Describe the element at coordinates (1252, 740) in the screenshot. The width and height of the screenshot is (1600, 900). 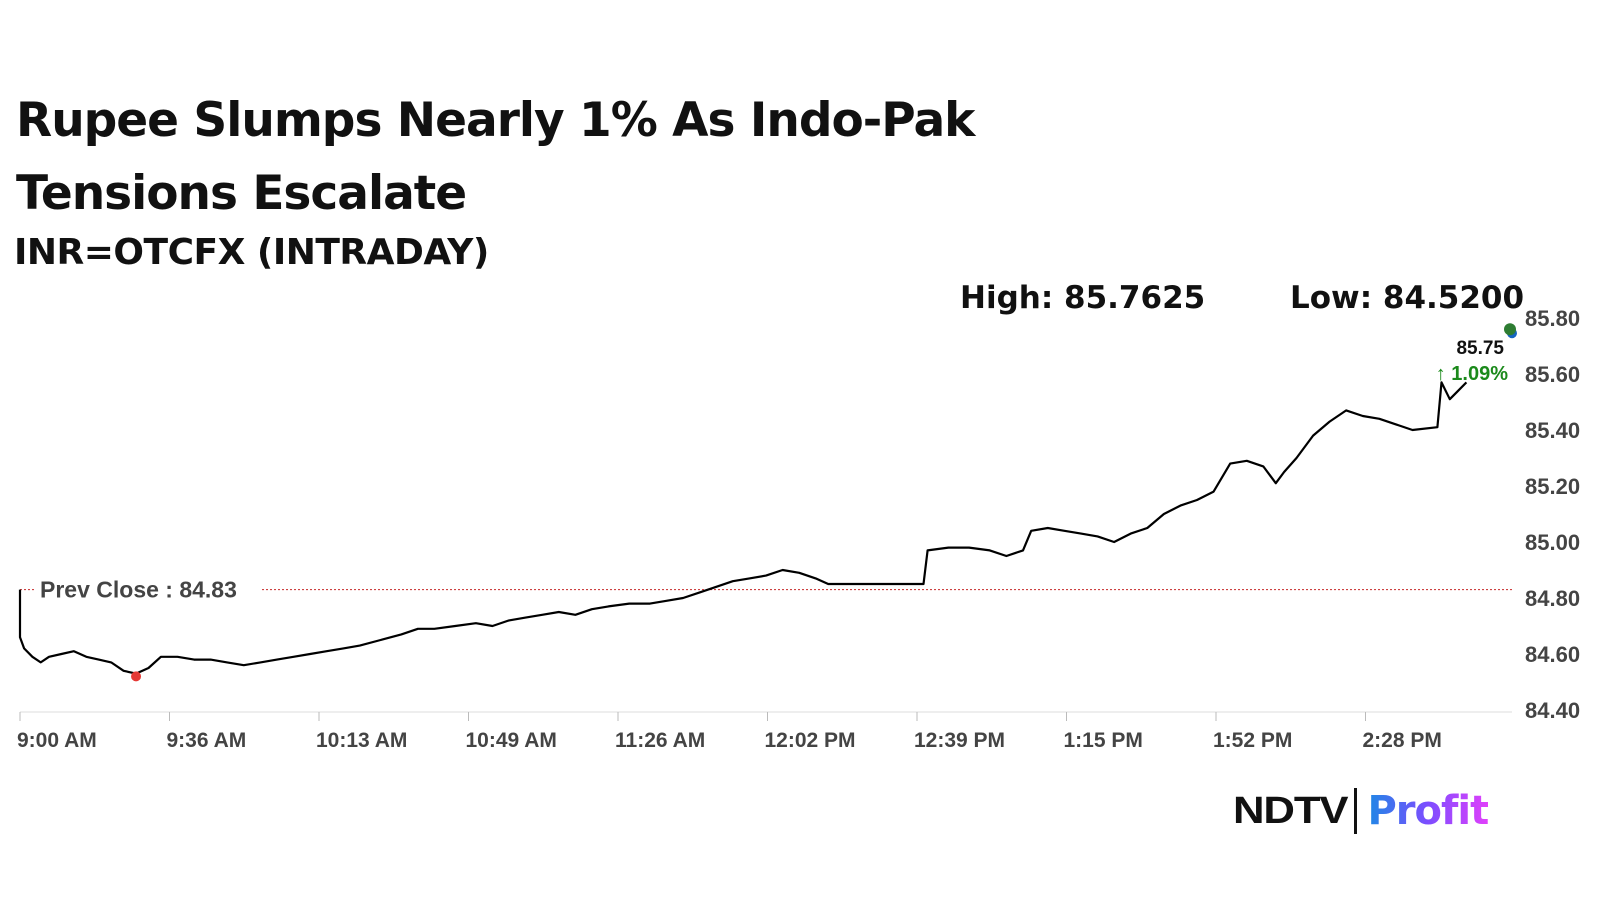
I see `x-tick-label: 1:52 PM` at that location.